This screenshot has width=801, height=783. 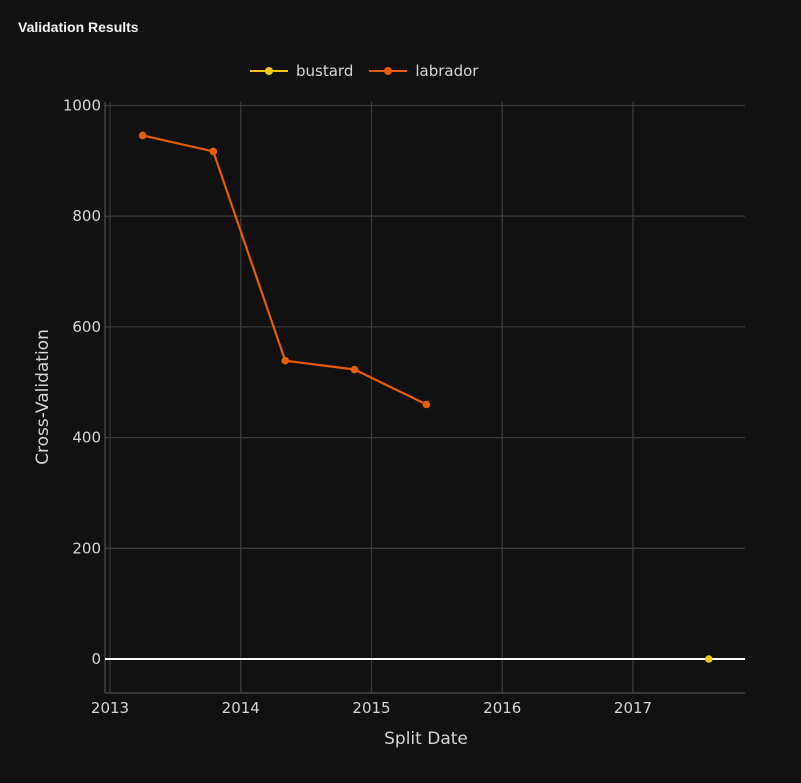 I want to click on x-axis-label: Split Date, so click(x=426, y=739).